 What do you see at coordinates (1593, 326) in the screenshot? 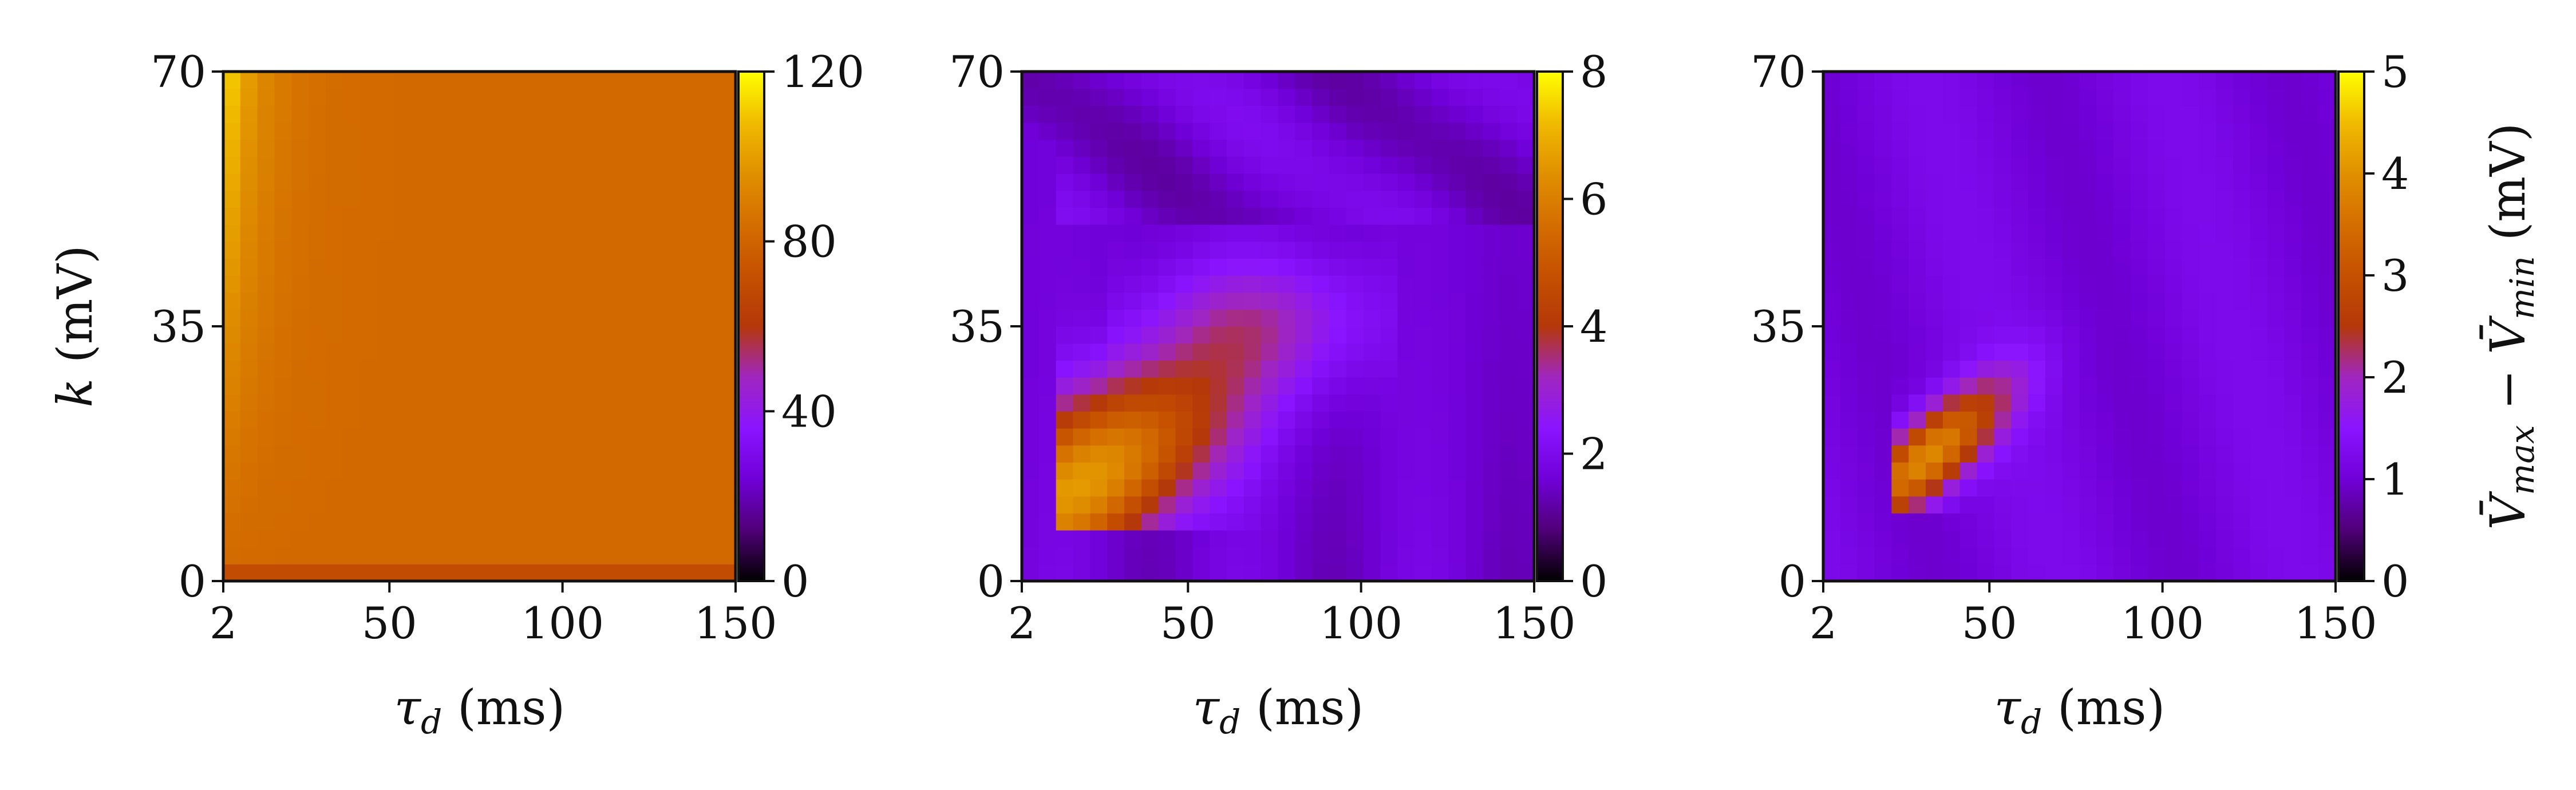
I see `colorbar-tick-label: 4` at bounding box center [1593, 326].